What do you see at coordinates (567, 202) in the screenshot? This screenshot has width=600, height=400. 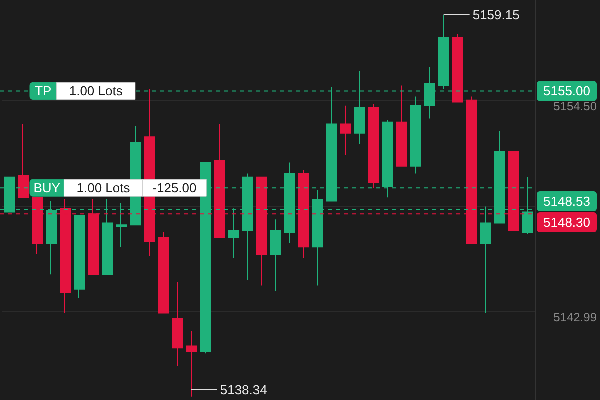 I see `ref-line-label: 5148.53` at bounding box center [567, 202].